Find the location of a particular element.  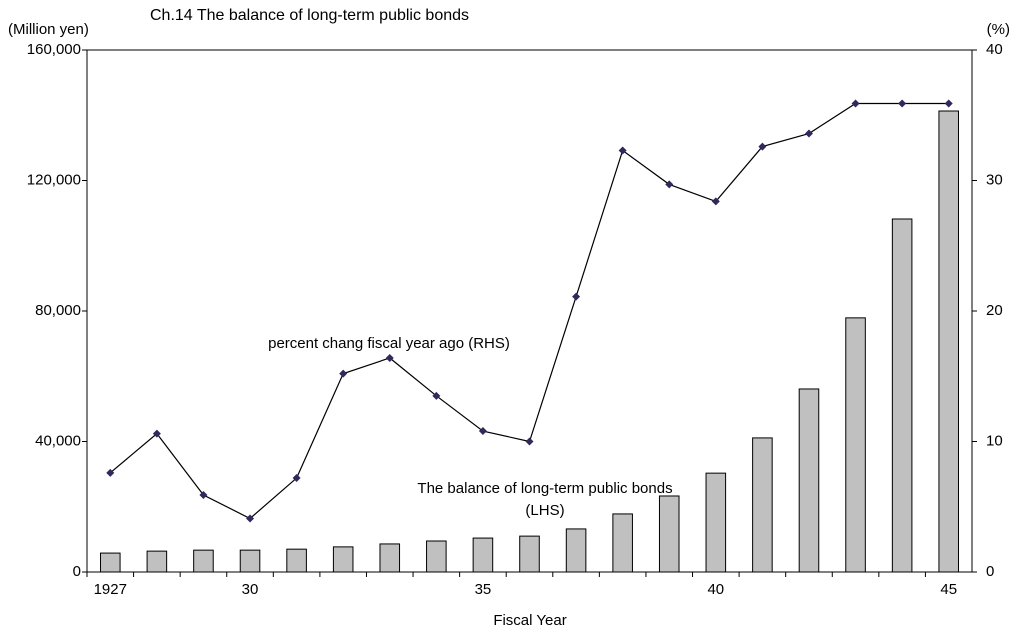

y2-tick-label: 10 is located at coordinates (994, 440).